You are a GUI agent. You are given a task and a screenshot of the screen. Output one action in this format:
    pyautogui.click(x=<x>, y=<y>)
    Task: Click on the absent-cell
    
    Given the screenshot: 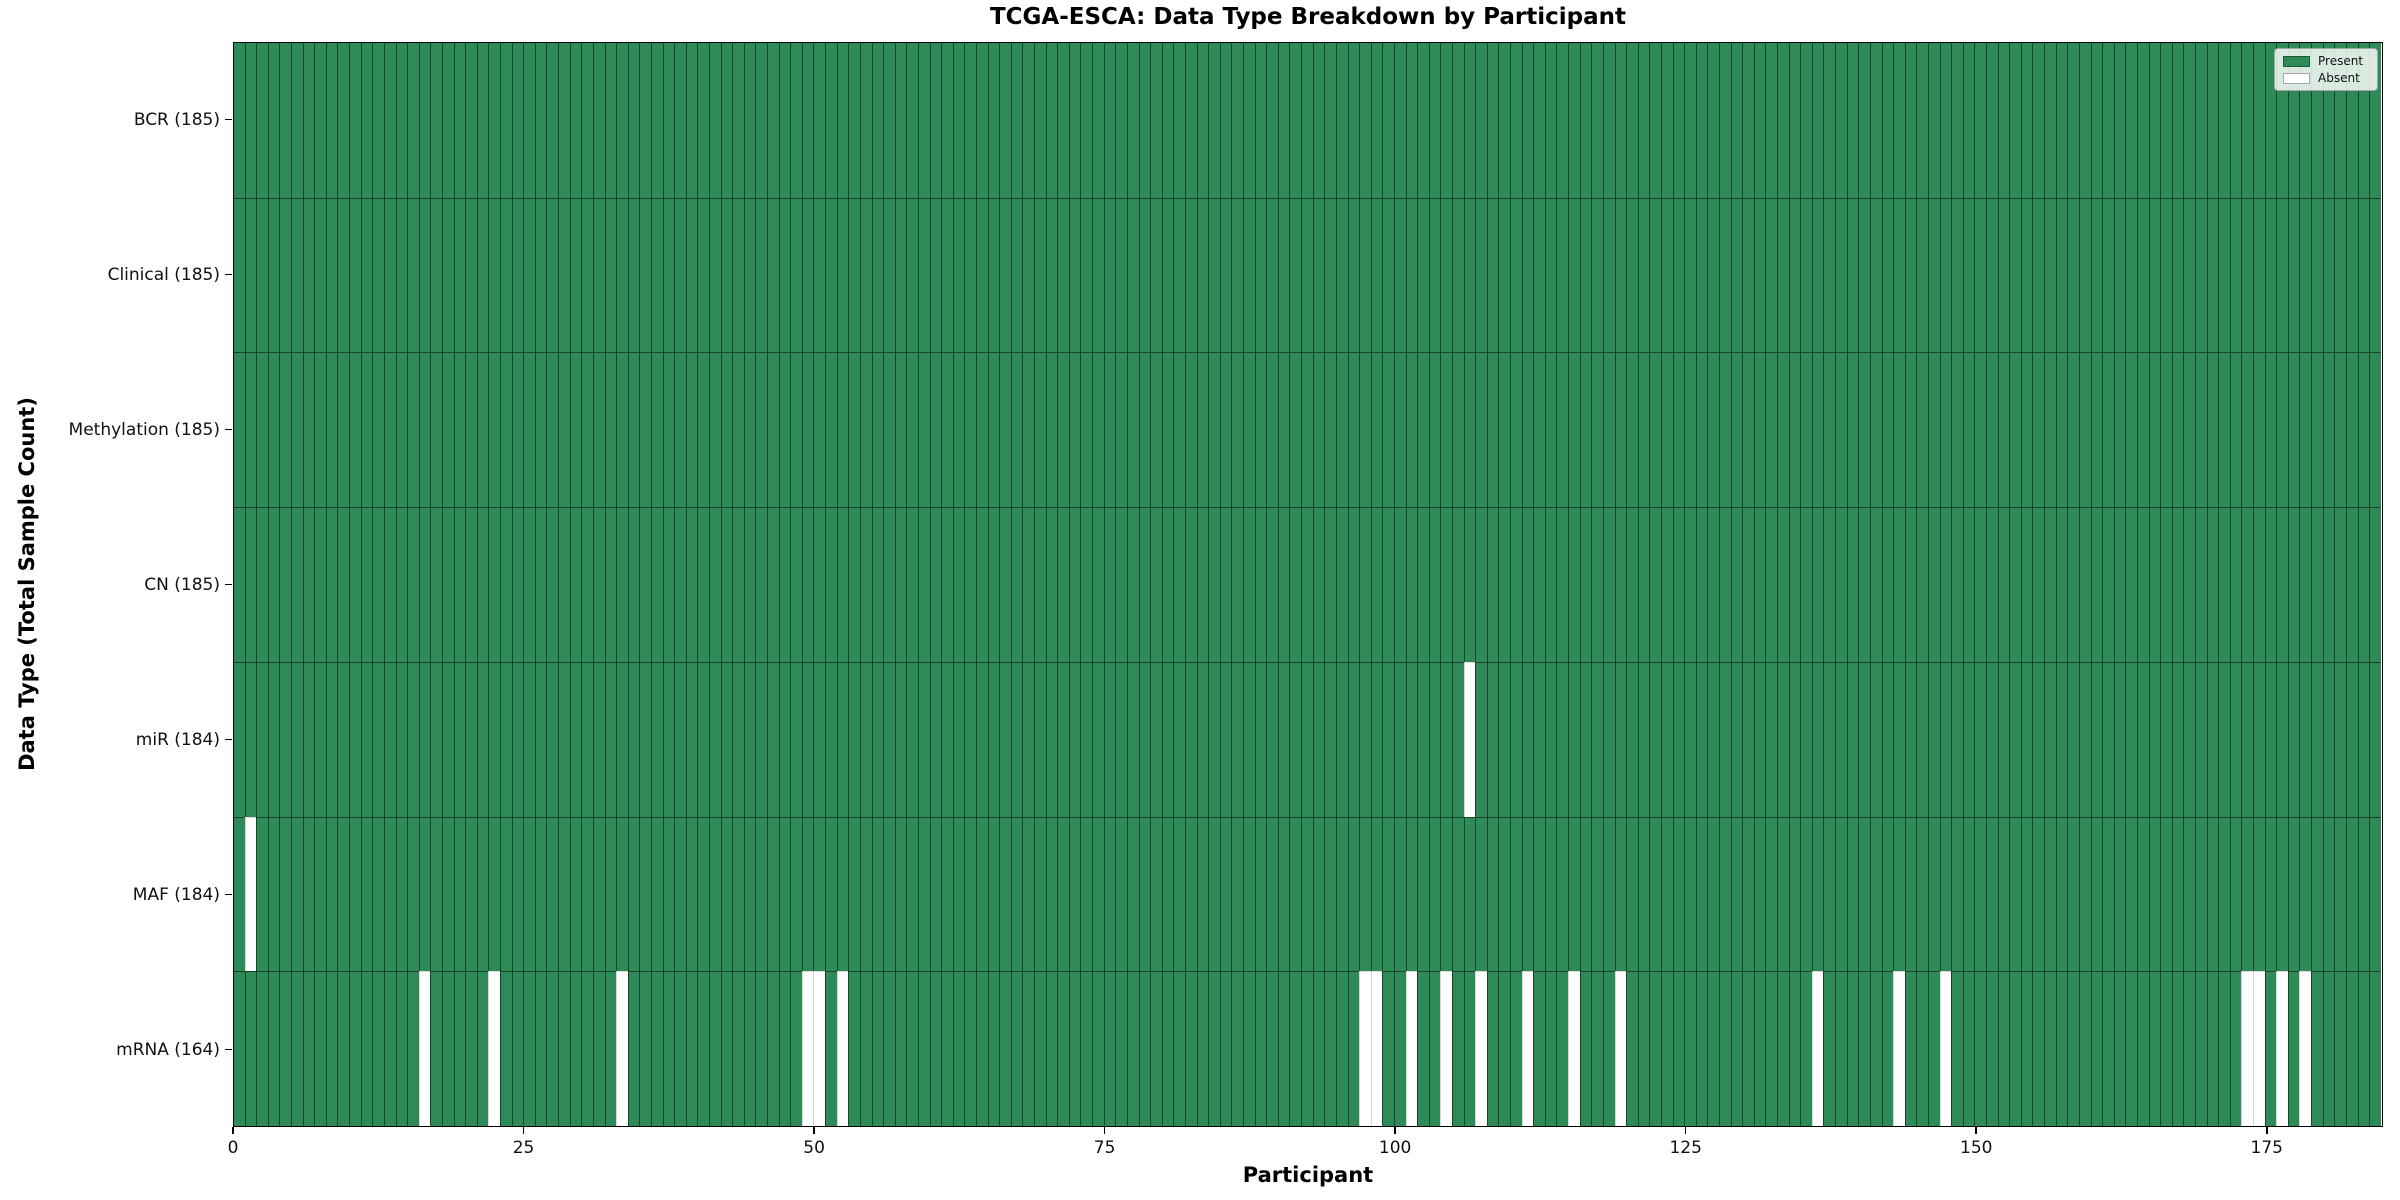 What is the action you would take?
    pyautogui.click(x=819, y=1048)
    